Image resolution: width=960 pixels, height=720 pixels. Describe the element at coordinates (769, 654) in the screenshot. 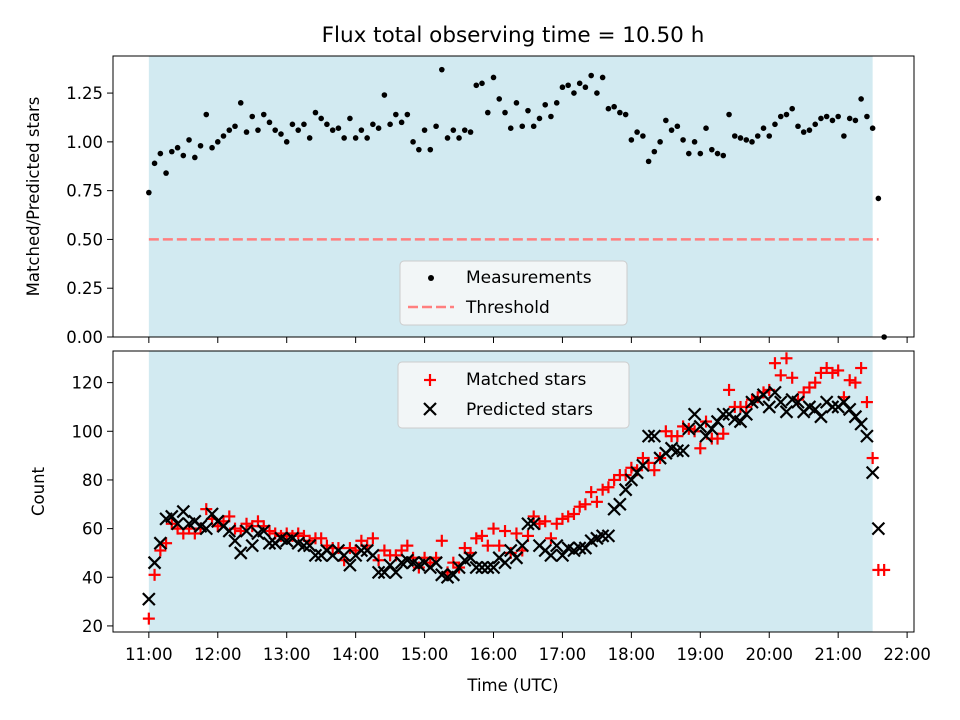

I see `x-tick-label: 20:00` at that location.